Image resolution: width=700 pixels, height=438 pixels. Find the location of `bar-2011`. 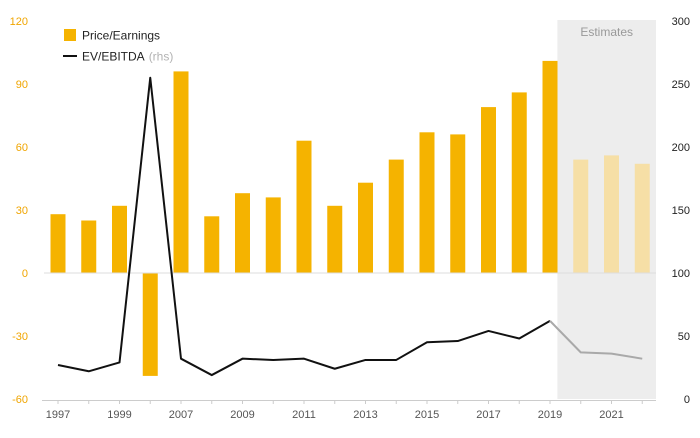

bar-2011 is located at coordinates (304, 206).